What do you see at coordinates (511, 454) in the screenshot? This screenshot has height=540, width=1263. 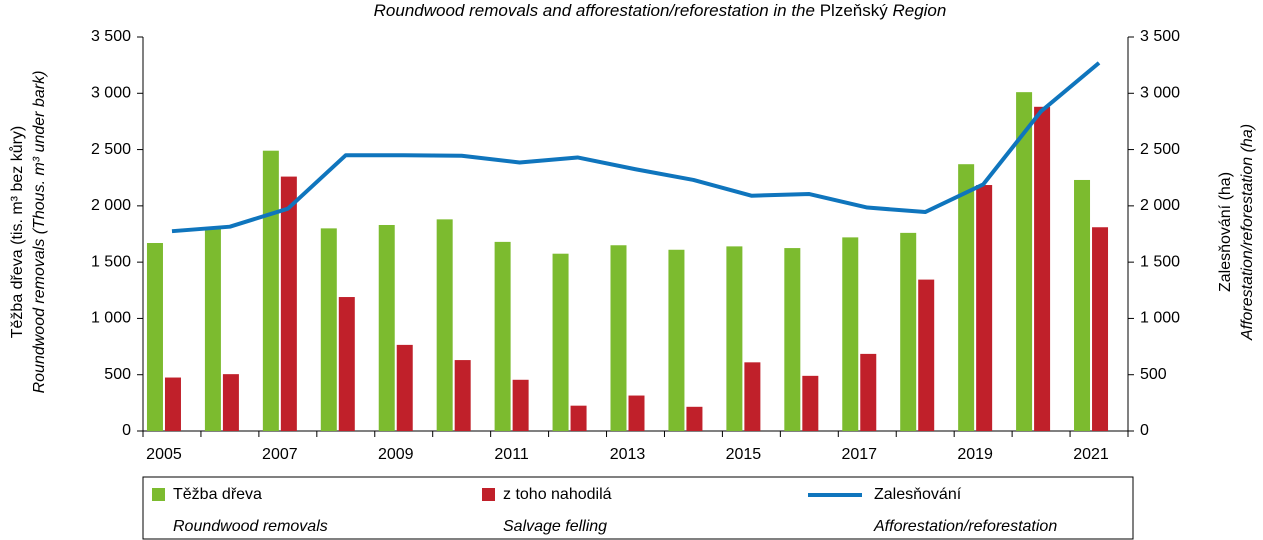 I see `x-tick-label: 2011` at bounding box center [511, 454].